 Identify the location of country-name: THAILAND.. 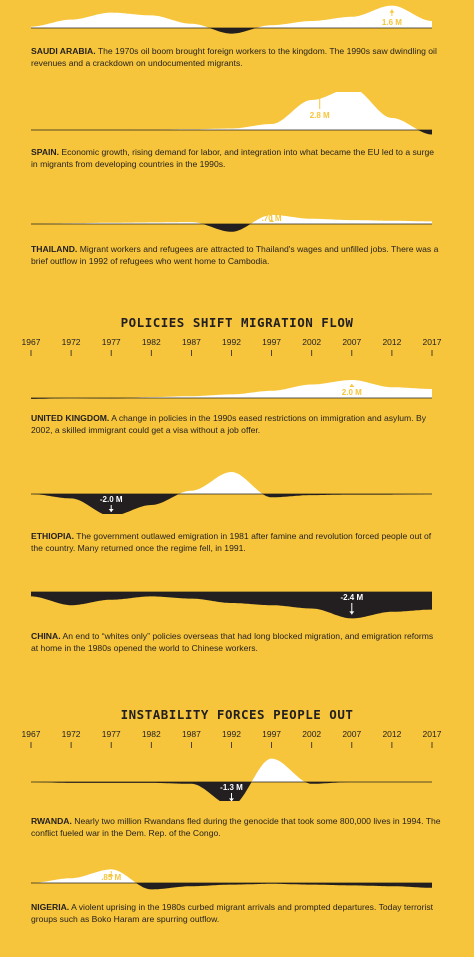
(54, 249).